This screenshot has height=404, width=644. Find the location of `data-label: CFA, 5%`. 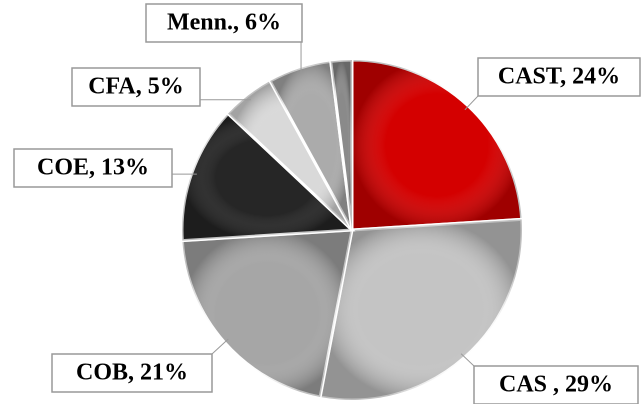

data-label: CFA, 5% is located at coordinates (136, 87).